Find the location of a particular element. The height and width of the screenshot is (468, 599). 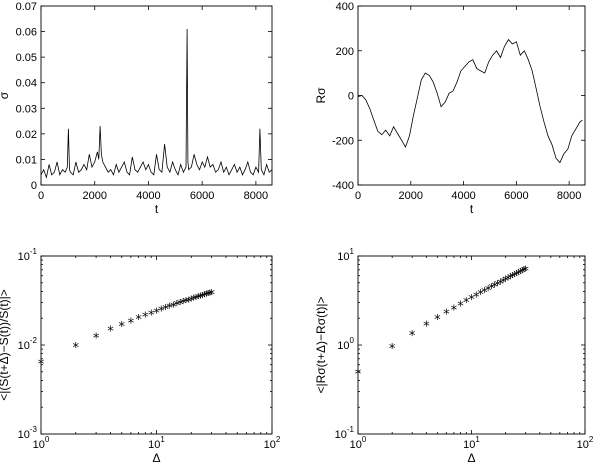

x-tick-label: 6000 is located at coordinates (516, 196).